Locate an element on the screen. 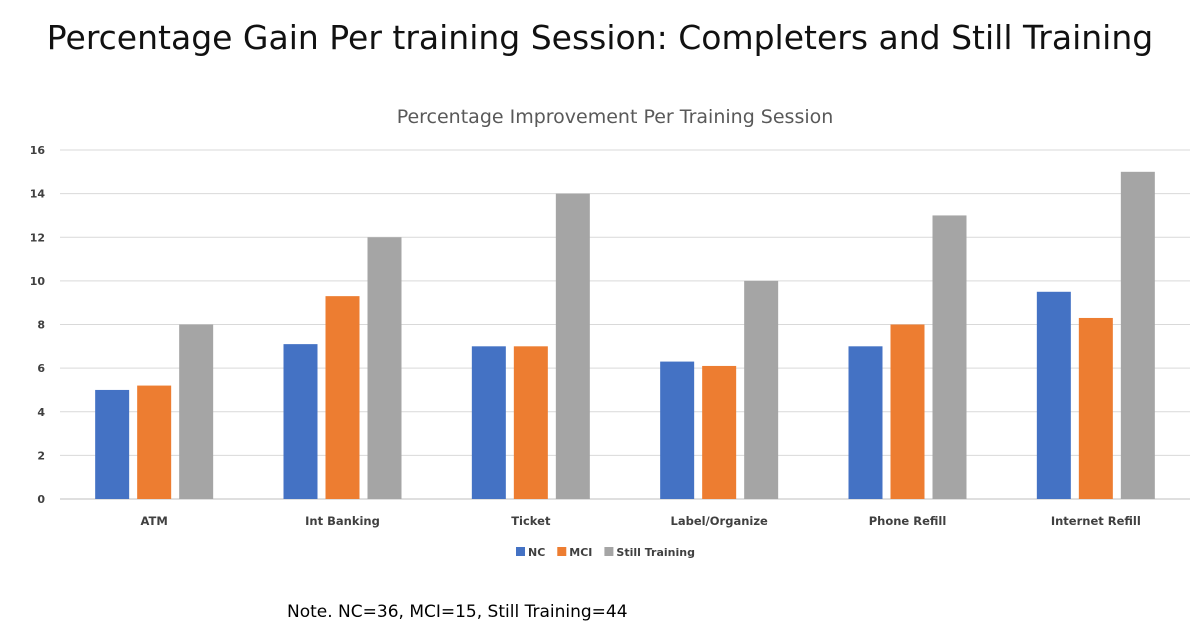  x-tick-label: Internet Refill is located at coordinates (1096, 521).